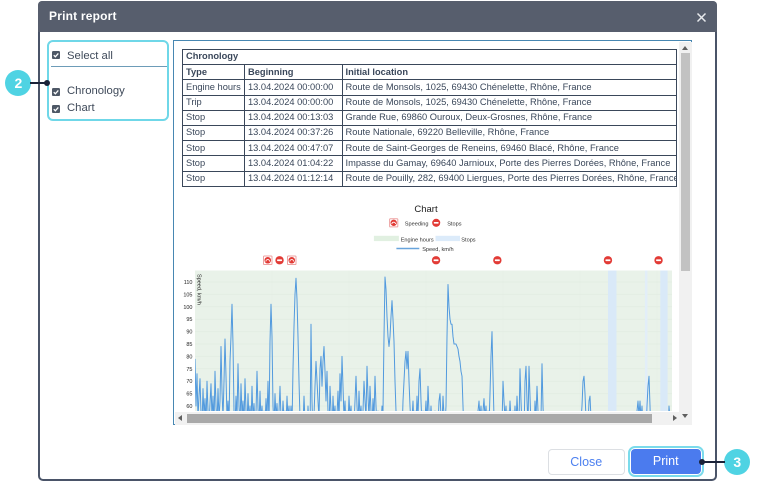 This screenshot has height=489, width=759. Describe the element at coordinates (189, 345) in the screenshot. I see `svg-text: 85` at that location.